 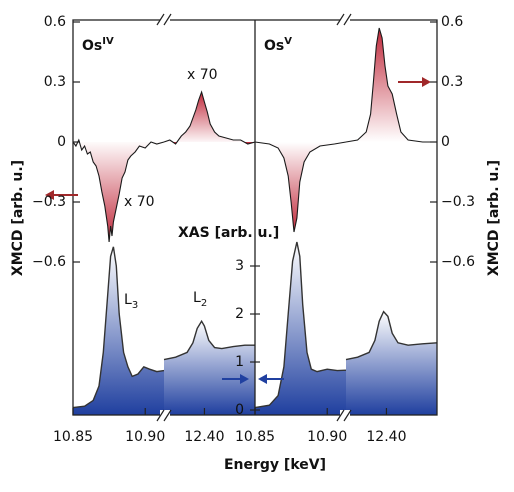 What do you see at coordinates (239, 314) in the screenshot?
I see `y2-tick-label: 2` at bounding box center [239, 314].